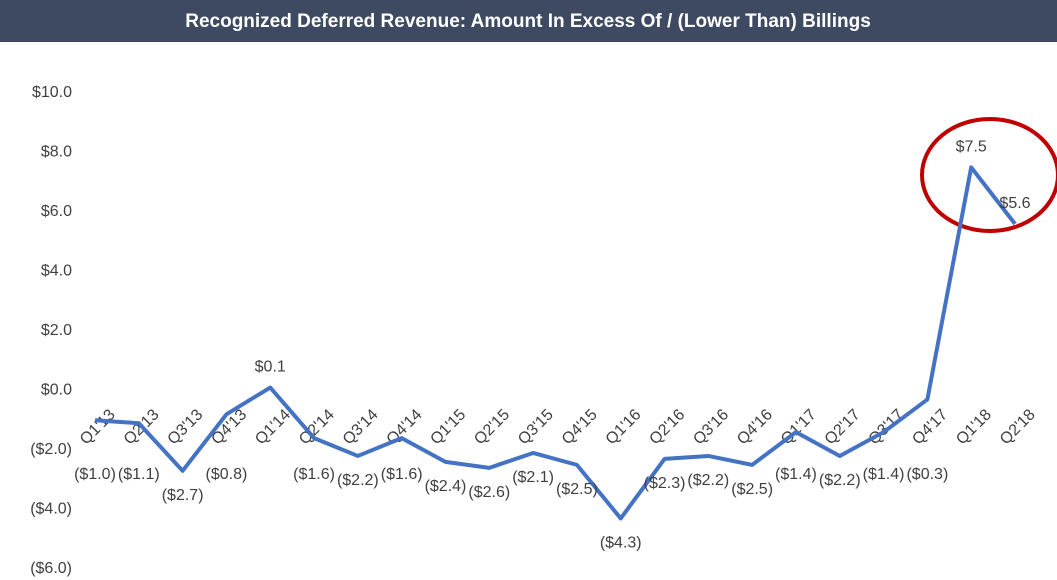  I want to click on data-label: ($2.3), so click(665, 483).